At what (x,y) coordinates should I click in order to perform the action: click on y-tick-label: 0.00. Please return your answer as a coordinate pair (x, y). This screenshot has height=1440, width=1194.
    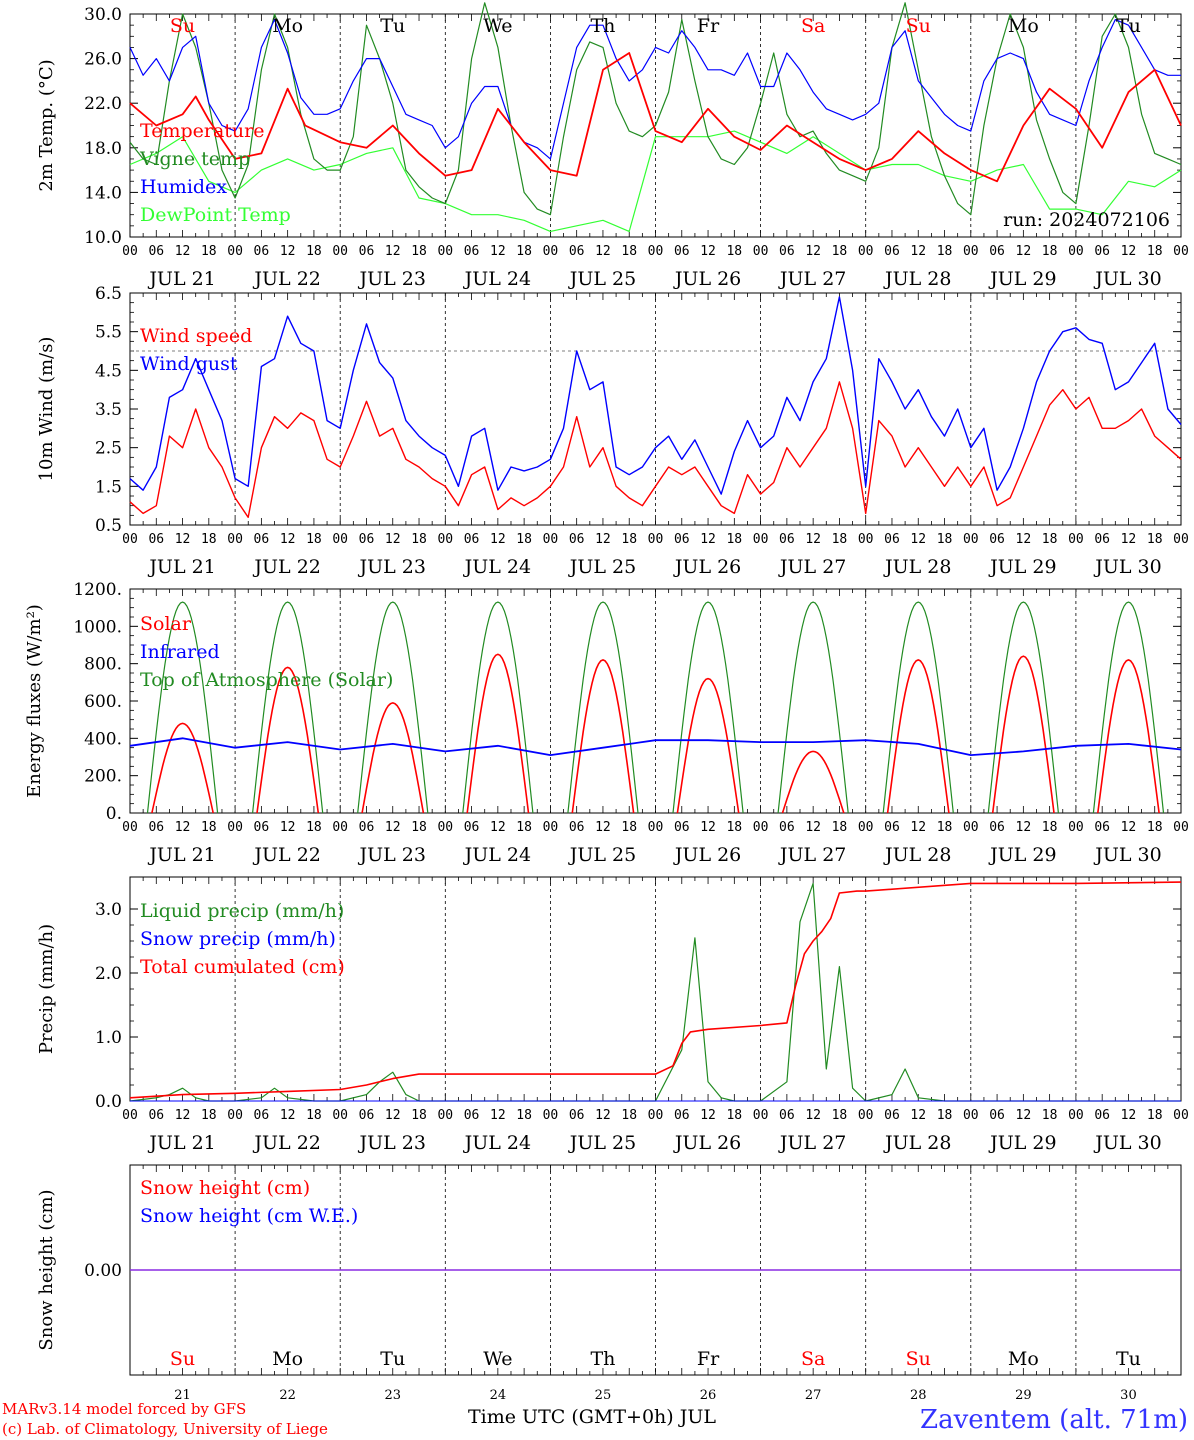
    Looking at the image, I should click on (103, 1271).